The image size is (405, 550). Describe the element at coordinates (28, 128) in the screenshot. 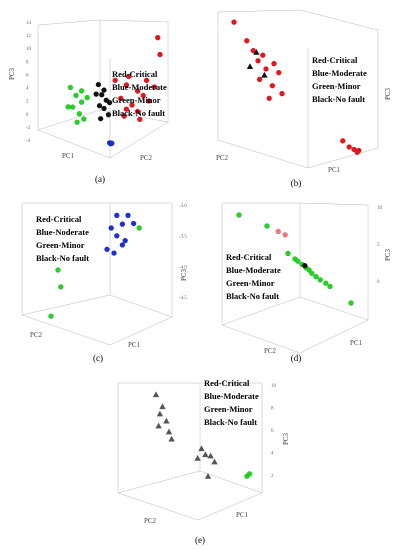

I see `z-tick-label: -2` at that location.